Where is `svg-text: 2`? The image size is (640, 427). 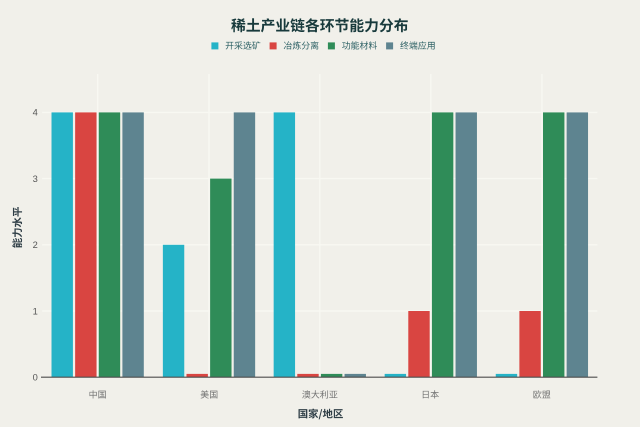 svg-text: 2 is located at coordinates (35, 245).